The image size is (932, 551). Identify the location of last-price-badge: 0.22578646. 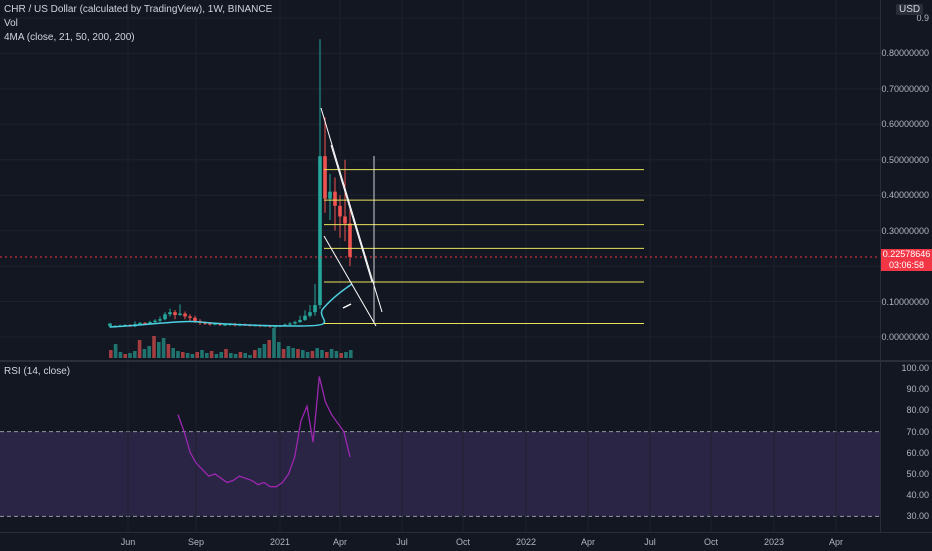
(906, 254).